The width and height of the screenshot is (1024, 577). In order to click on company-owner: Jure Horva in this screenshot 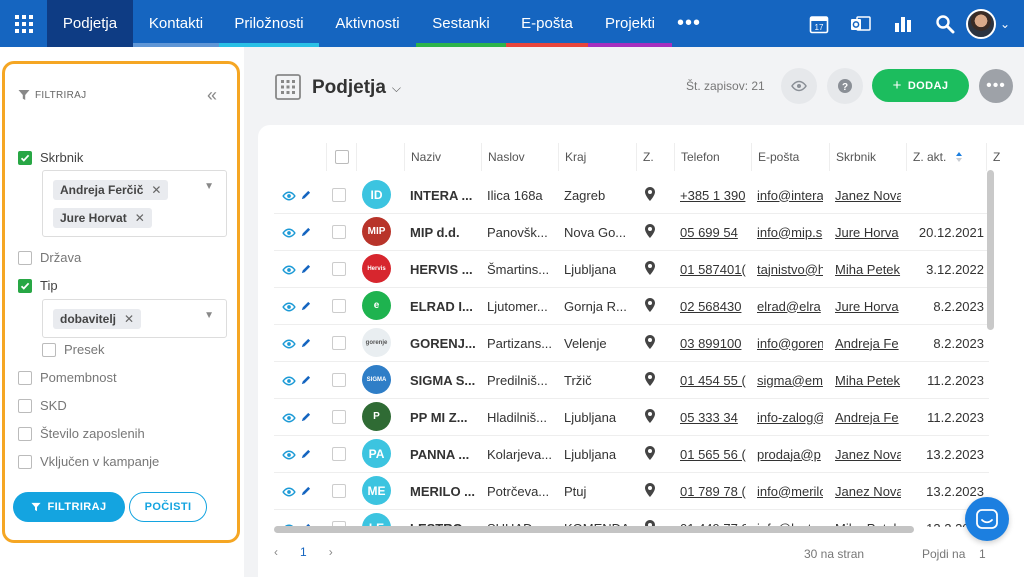, I will do `click(867, 232)`.